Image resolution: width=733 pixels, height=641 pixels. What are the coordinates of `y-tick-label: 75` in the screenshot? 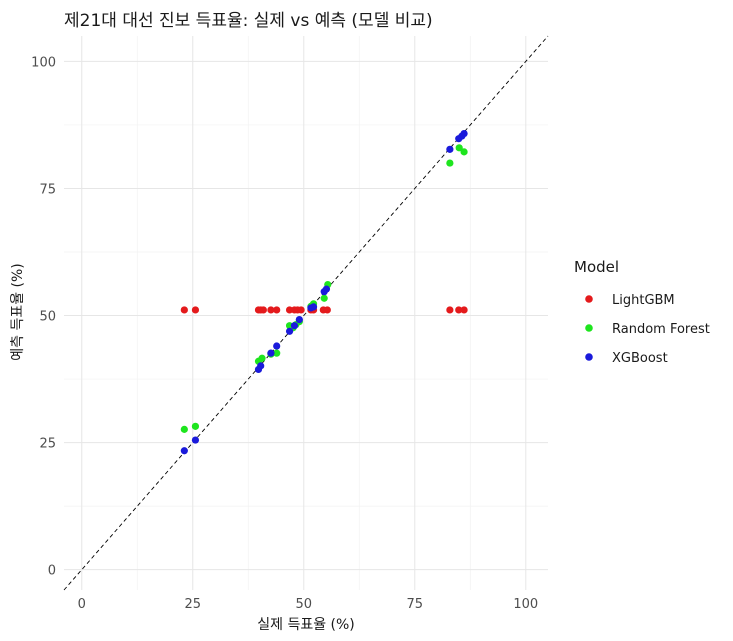 It's located at (47, 189).